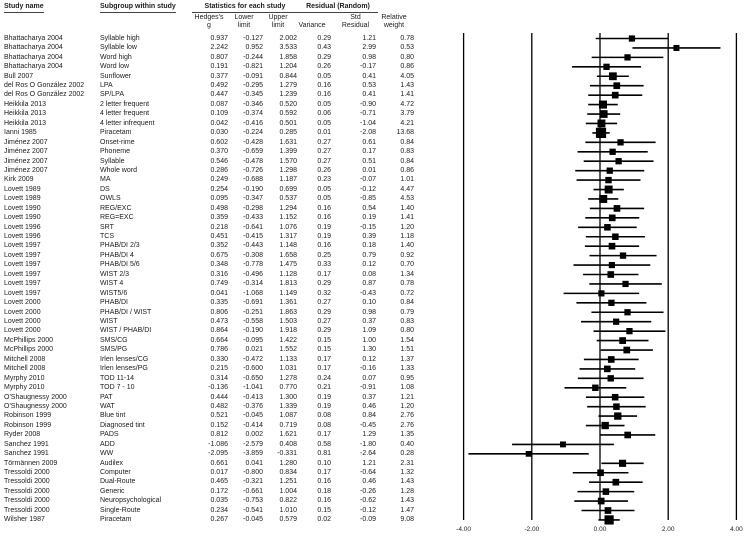  What do you see at coordinates (407, 473) in the screenshot?
I see `cell-relative-weight: 1.32` at bounding box center [407, 473].